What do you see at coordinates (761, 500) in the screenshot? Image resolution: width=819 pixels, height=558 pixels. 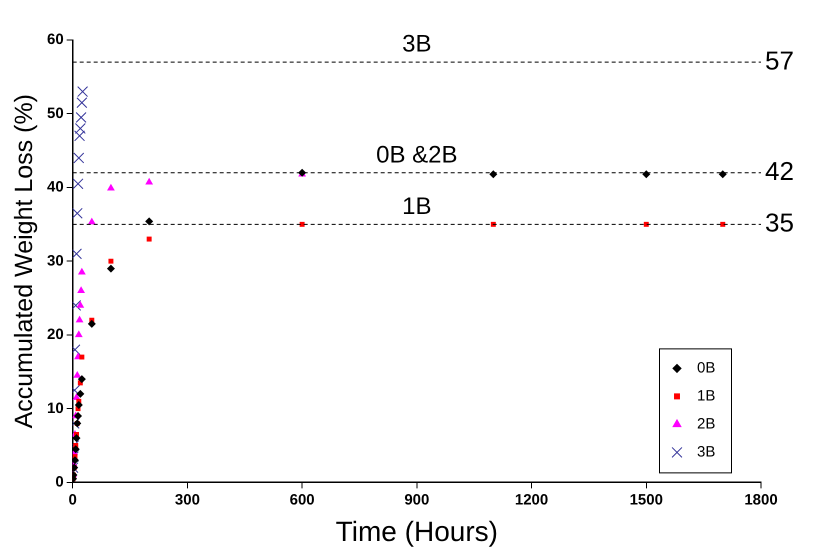 I see `x-tick-label: 1800` at bounding box center [761, 500].